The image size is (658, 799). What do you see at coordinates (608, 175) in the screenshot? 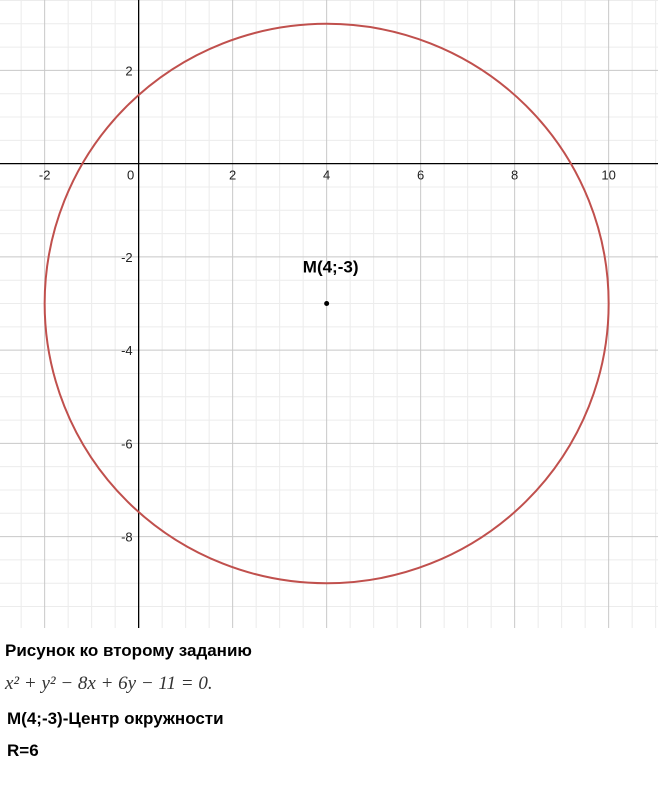
I see `x-tick-label: 10` at bounding box center [608, 175].